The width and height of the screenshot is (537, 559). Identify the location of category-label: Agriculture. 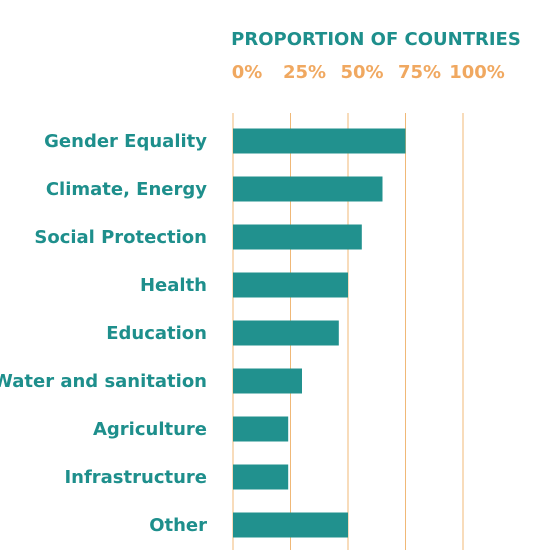
(150, 429).